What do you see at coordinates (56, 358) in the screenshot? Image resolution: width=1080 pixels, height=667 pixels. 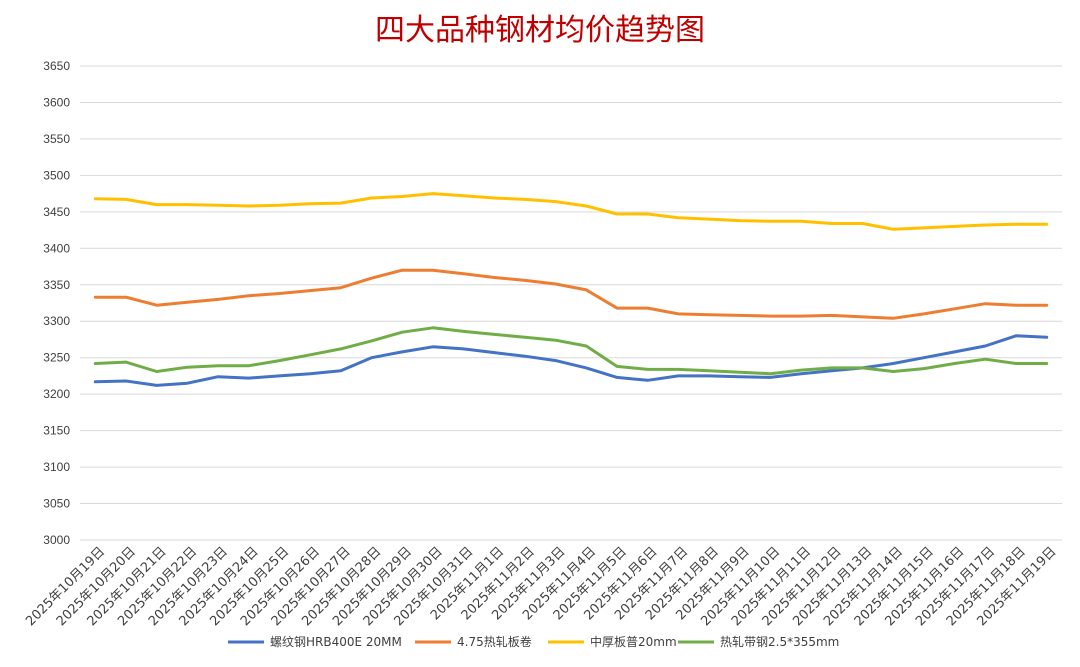 I see `y-tick-label: 3250` at bounding box center [56, 358].